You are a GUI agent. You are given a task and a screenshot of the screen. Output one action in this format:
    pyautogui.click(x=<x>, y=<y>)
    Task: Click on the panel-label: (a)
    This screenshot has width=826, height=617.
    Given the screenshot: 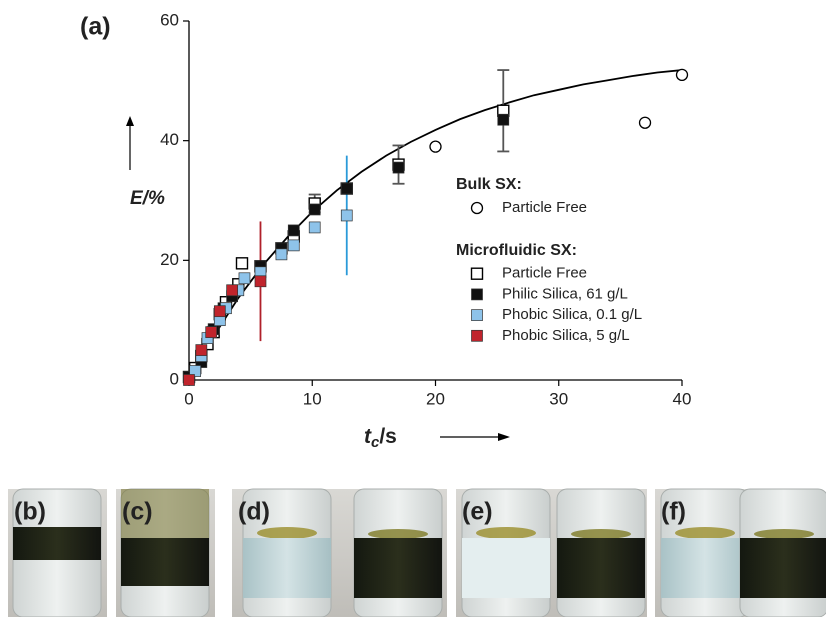 What is the action you would take?
    pyautogui.click(x=95, y=27)
    